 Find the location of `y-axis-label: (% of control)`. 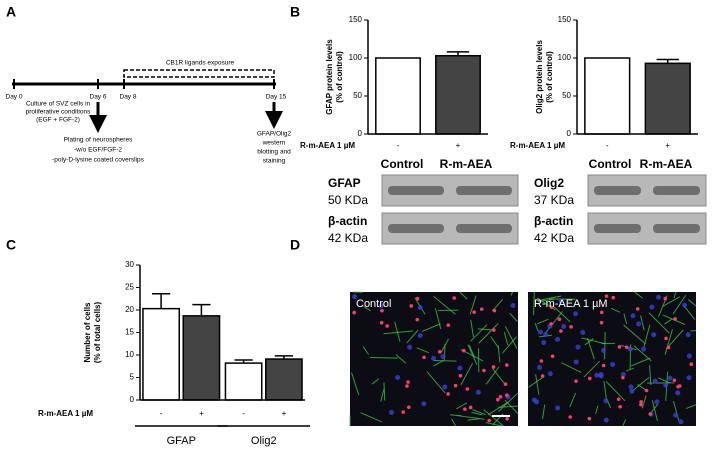

y-axis-label: (% of control) is located at coordinates (549, 77).